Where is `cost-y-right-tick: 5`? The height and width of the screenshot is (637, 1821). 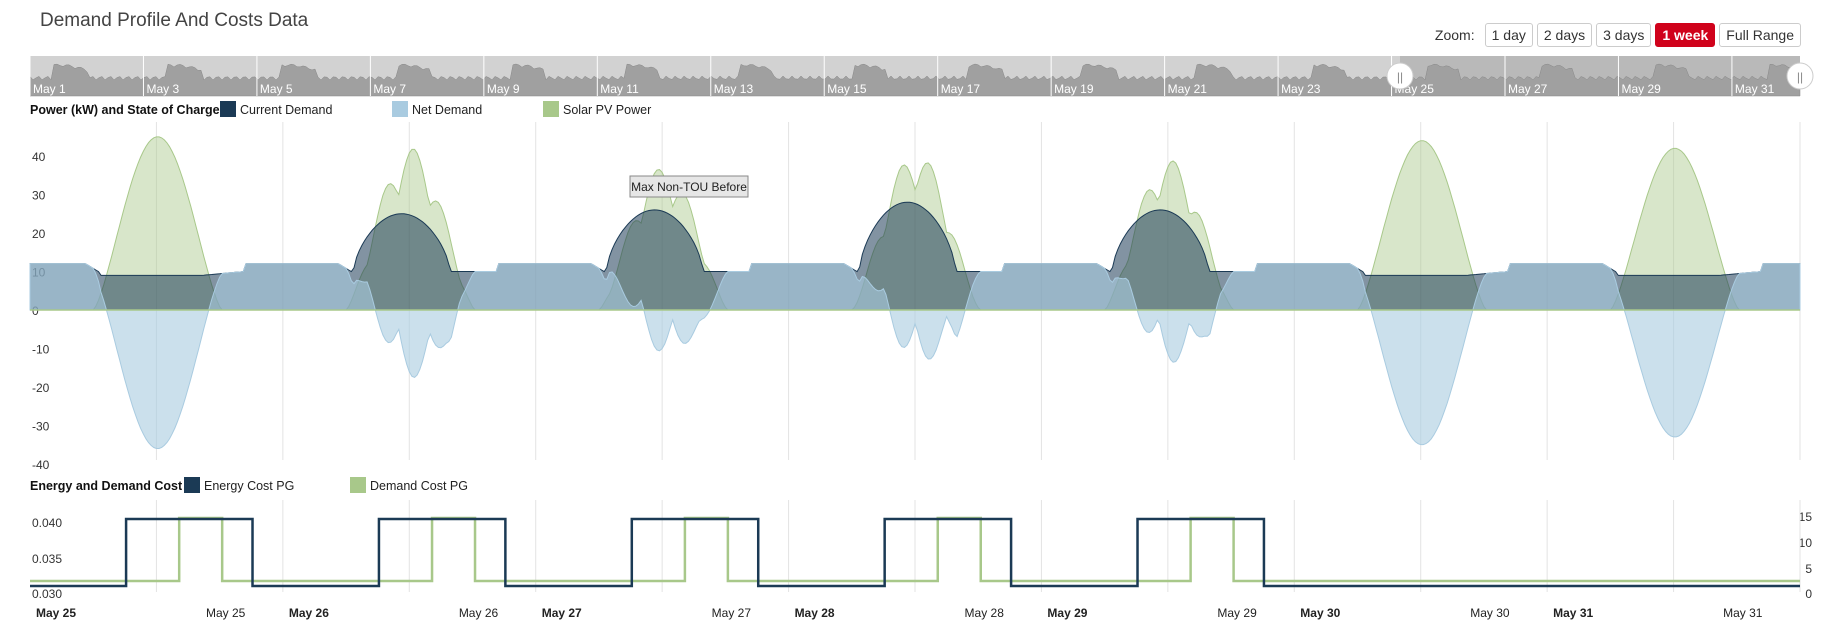
cost-y-right-tick: 5 is located at coordinates (1808, 569).